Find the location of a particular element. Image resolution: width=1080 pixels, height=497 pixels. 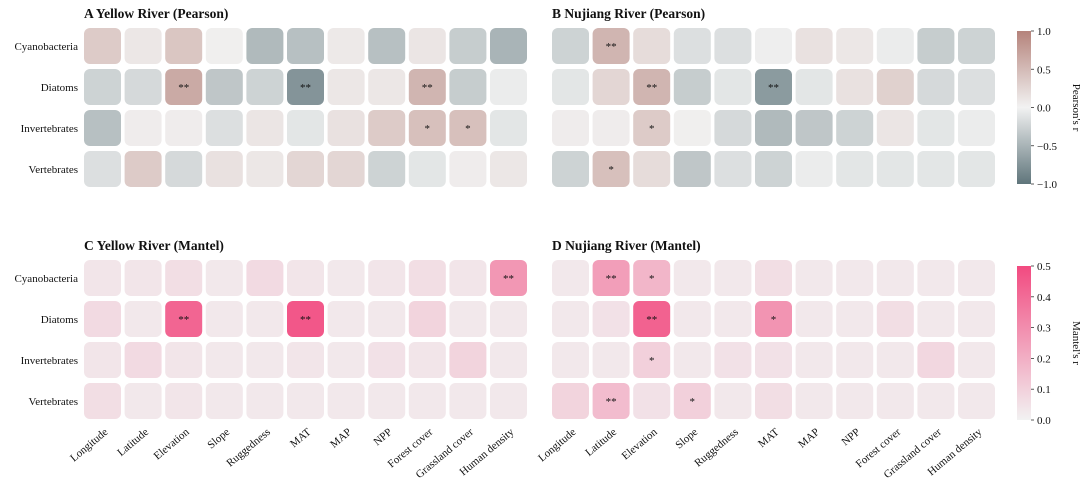

colorbar-tick-label: 0.0 is located at coordinates (1044, 109).